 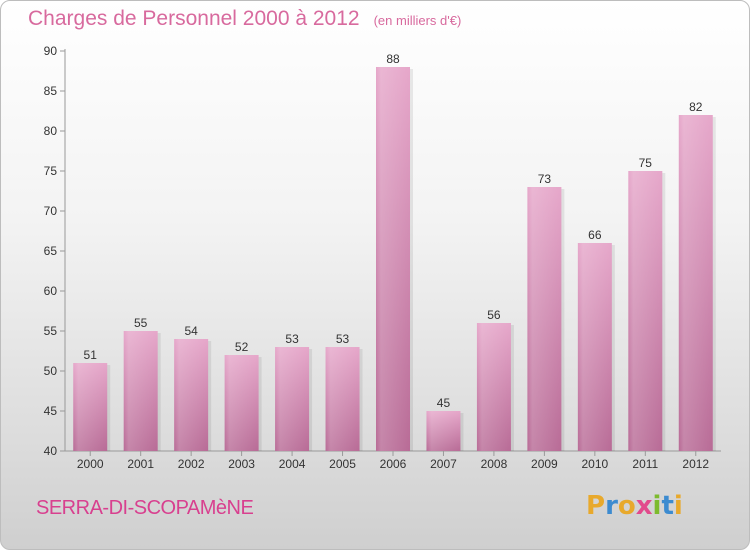 I want to click on logo-letter: P, so click(x=596, y=506).